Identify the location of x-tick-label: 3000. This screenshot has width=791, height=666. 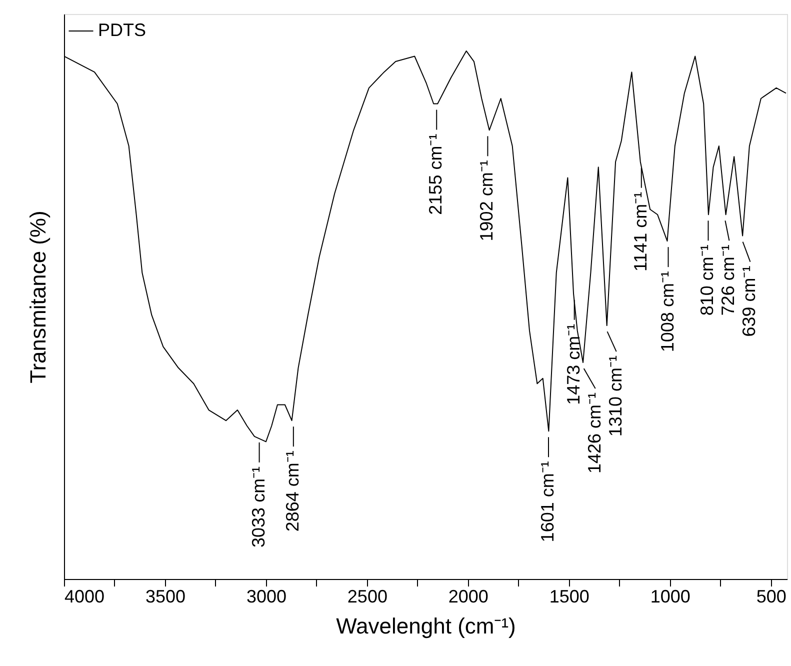
(266, 596).